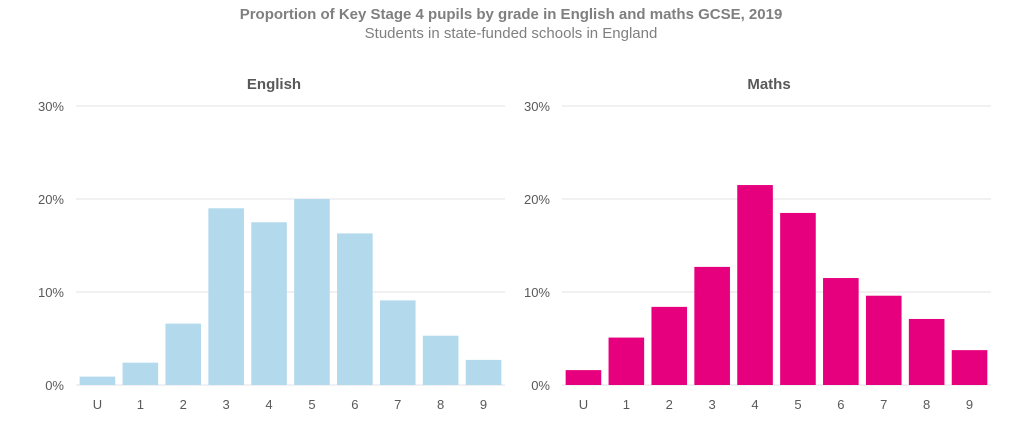  What do you see at coordinates (754, 404) in the screenshot?
I see `maths-x-tick-label: 4` at bounding box center [754, 404].